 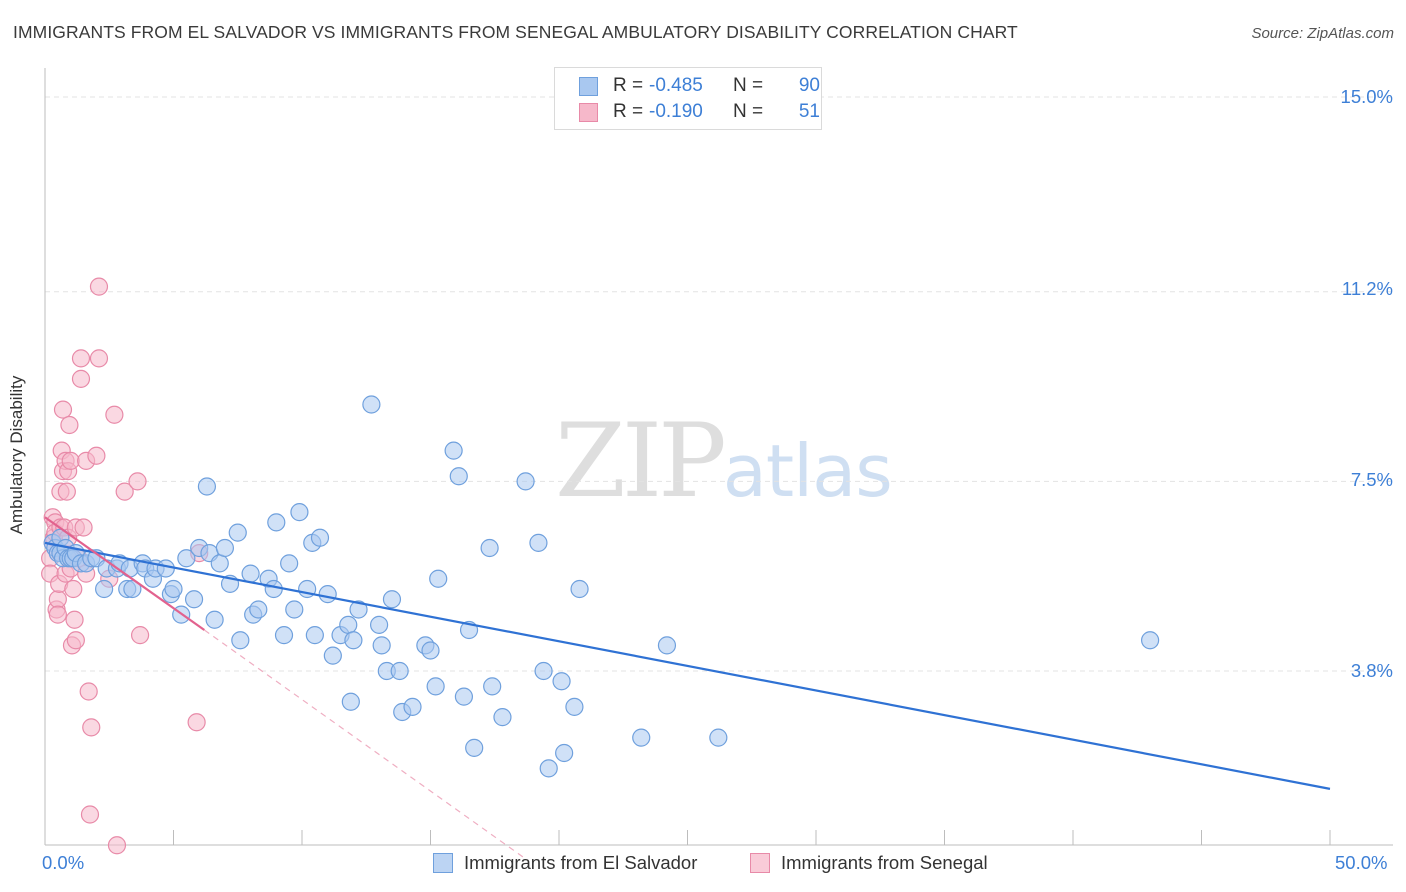 I want to click on senegal-trend-line, so click(x=124, y=573).